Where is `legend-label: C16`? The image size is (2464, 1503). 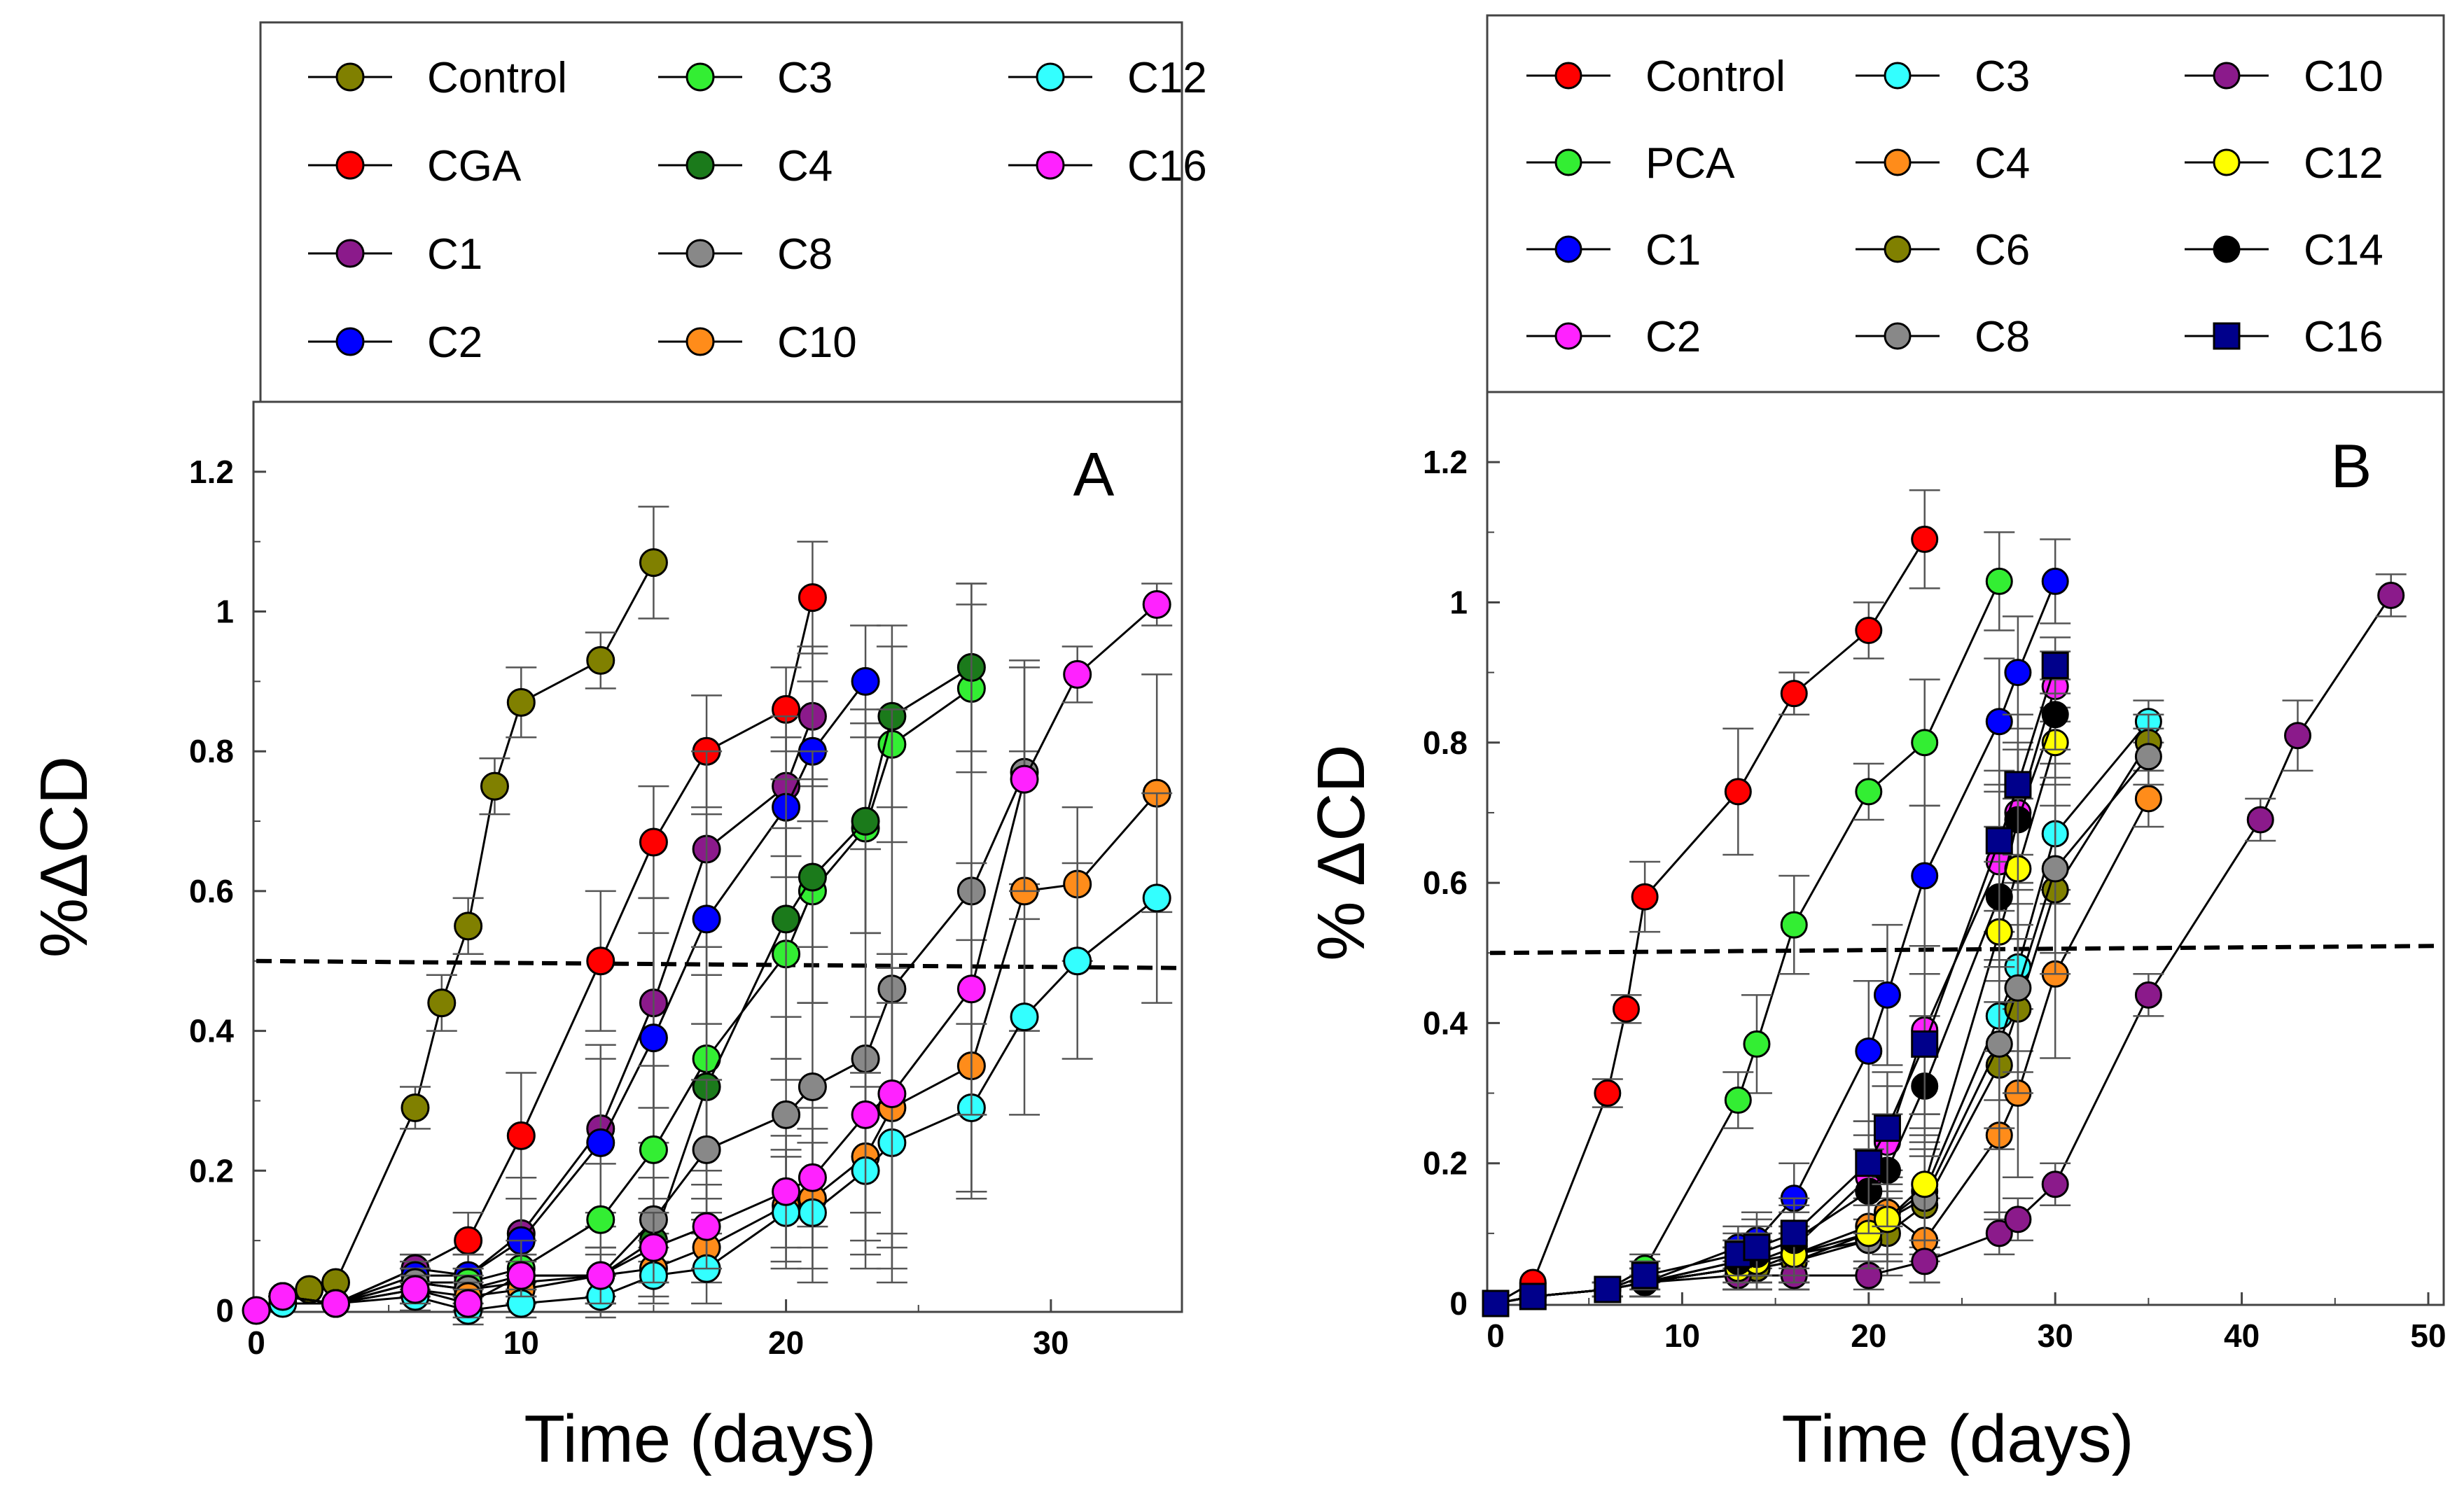 legend-label: C16 is located at coordinates (2344, 337).